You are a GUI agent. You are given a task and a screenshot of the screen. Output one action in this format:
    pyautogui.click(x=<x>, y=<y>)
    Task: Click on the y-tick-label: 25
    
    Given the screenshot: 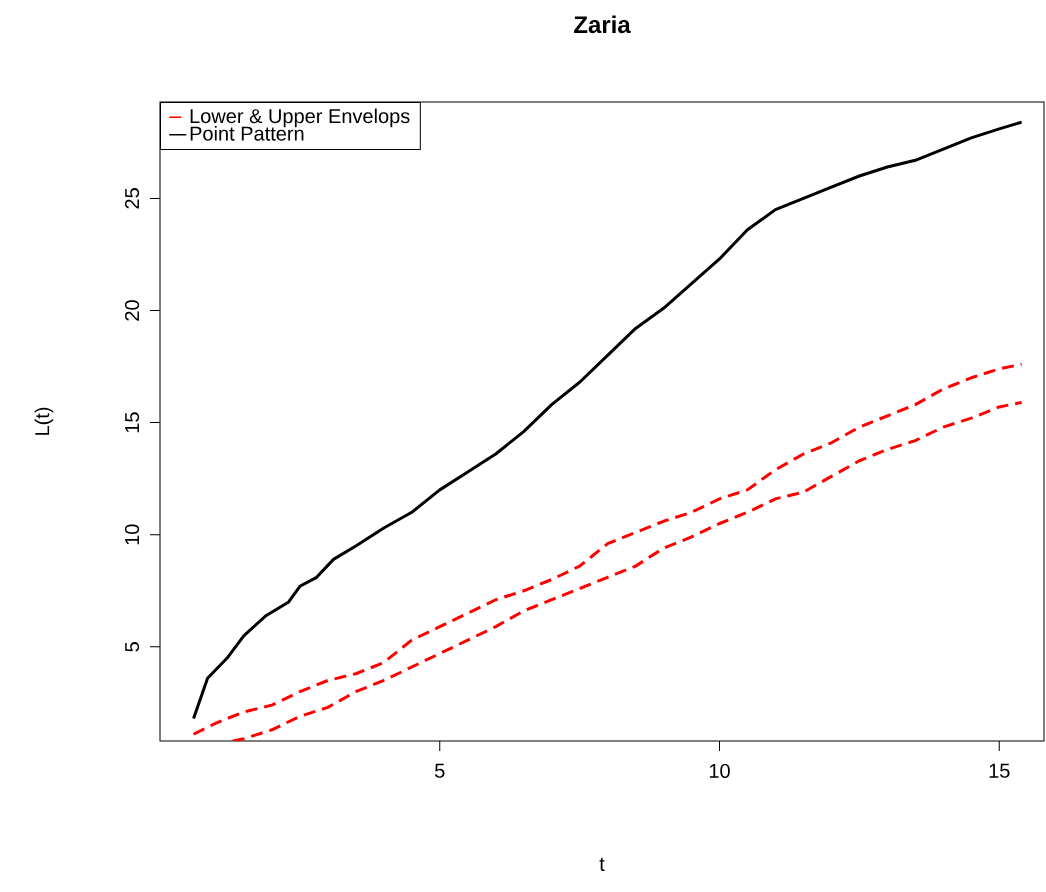 What is the action you would take?
    pyautogui.click(x=132, y=198)
    